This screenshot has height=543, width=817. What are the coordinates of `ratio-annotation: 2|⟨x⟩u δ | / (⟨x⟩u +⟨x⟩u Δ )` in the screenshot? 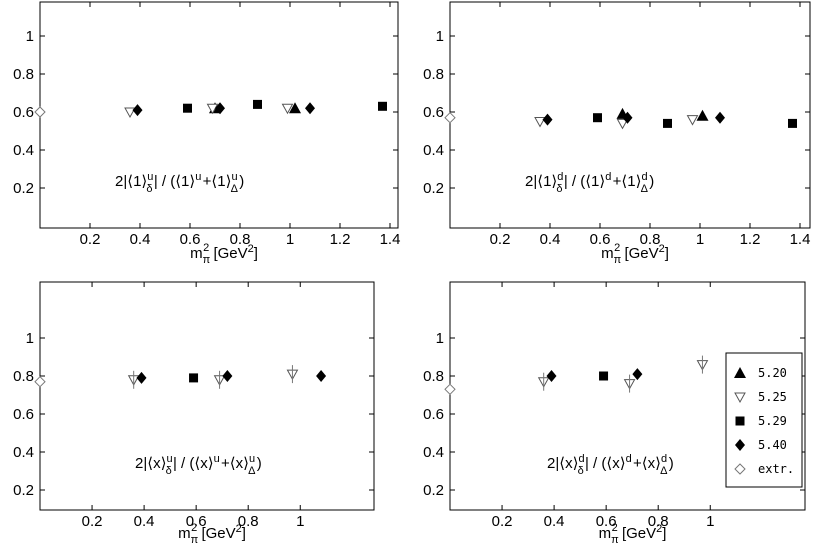 It's located at (198, 465).